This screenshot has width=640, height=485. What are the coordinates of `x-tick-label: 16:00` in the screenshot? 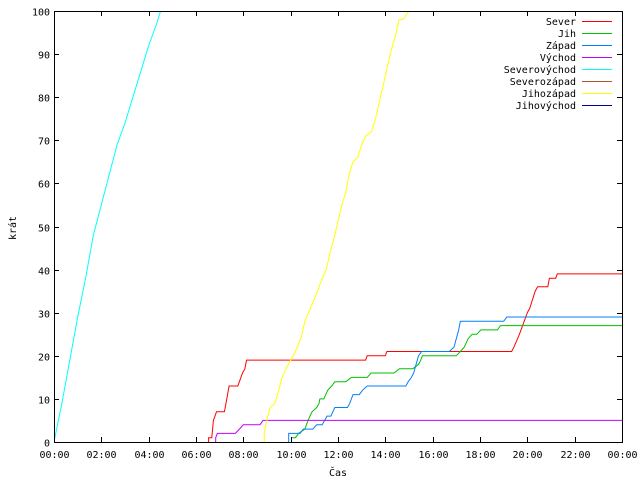 It's located at (433, 455).